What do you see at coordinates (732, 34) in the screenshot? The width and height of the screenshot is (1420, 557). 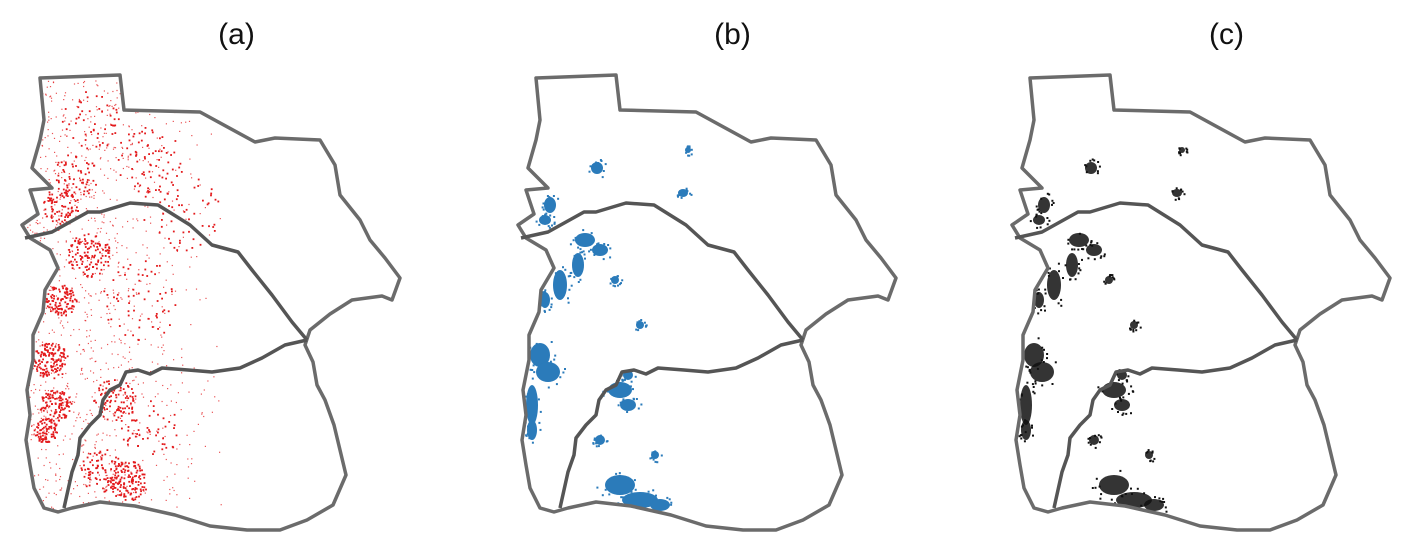 I see `panel-label-b: (b)` at bounding box center [732, 34].